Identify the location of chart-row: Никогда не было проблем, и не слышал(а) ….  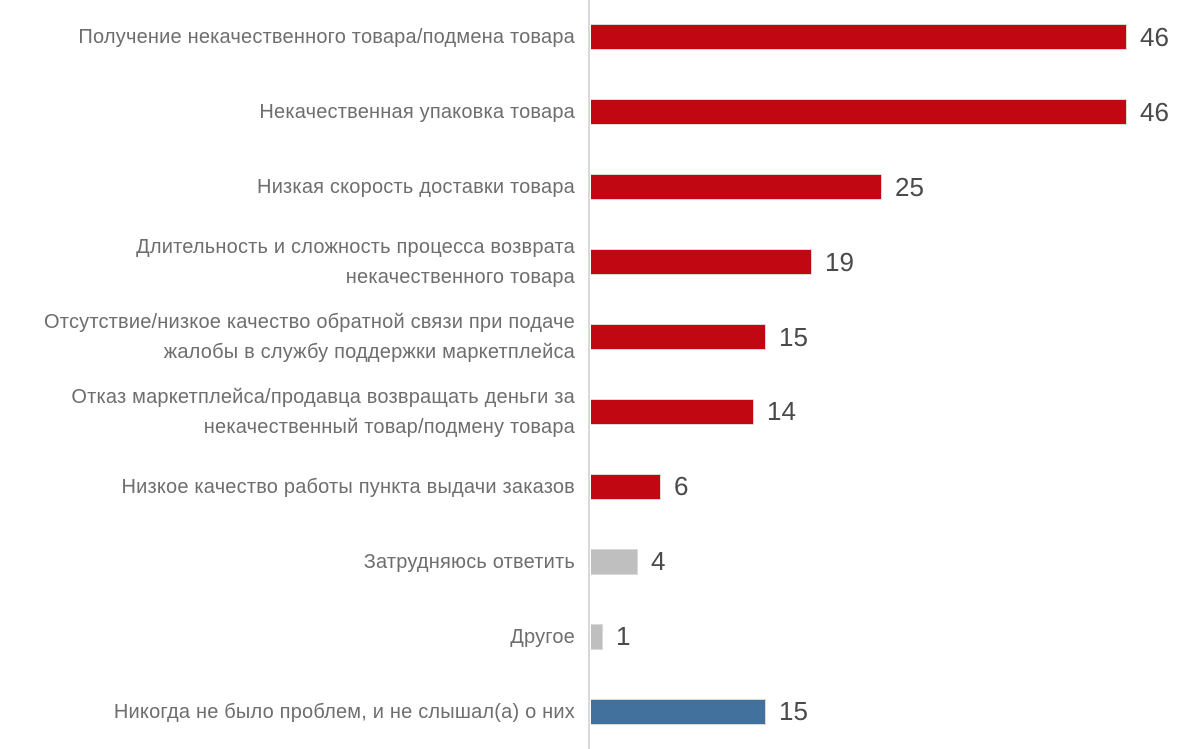
(600, 711).